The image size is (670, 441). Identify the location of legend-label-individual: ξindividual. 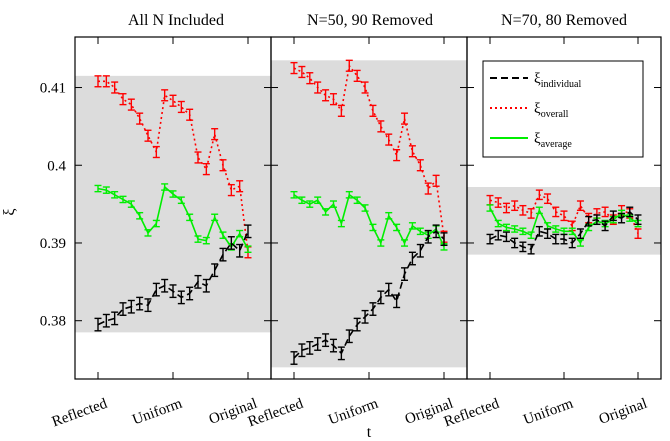
(557, 80).